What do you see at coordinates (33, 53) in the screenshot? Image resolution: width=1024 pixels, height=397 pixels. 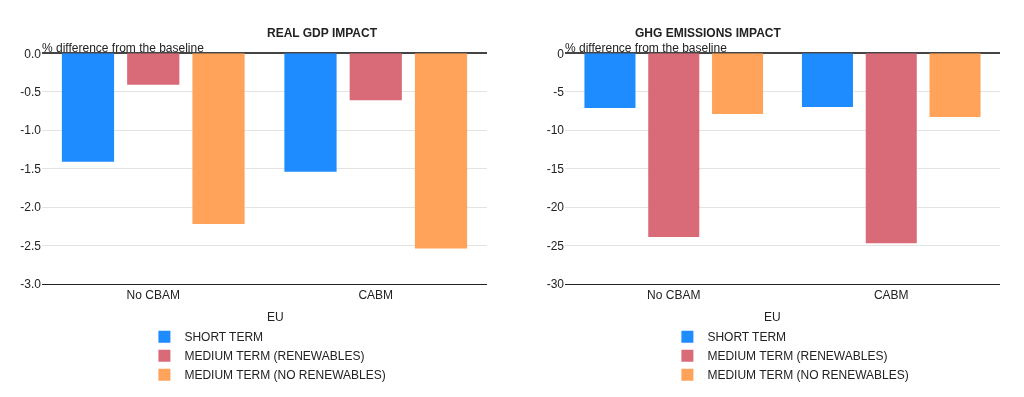 I see `y-tick-label: 0.0` at bounding box center [33, 53].